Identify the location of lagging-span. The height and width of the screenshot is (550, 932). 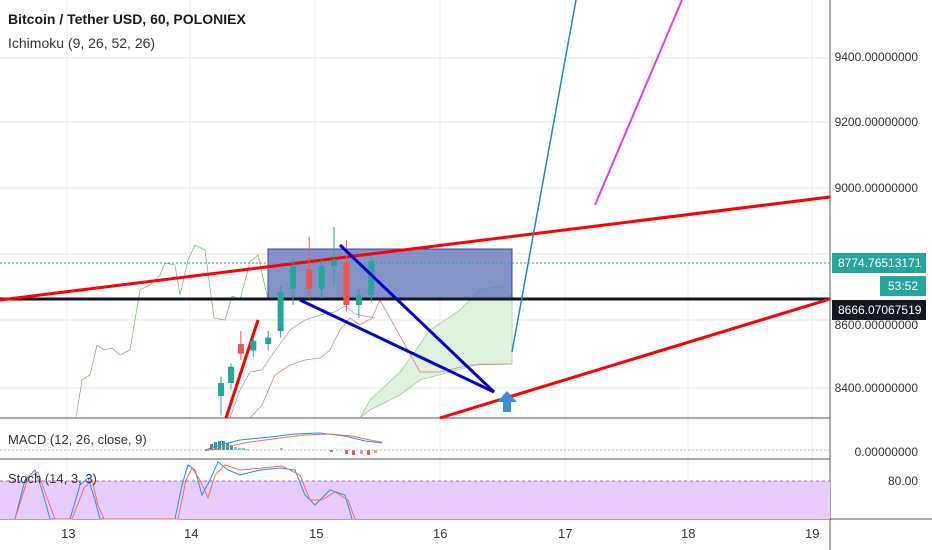
(172, 331).